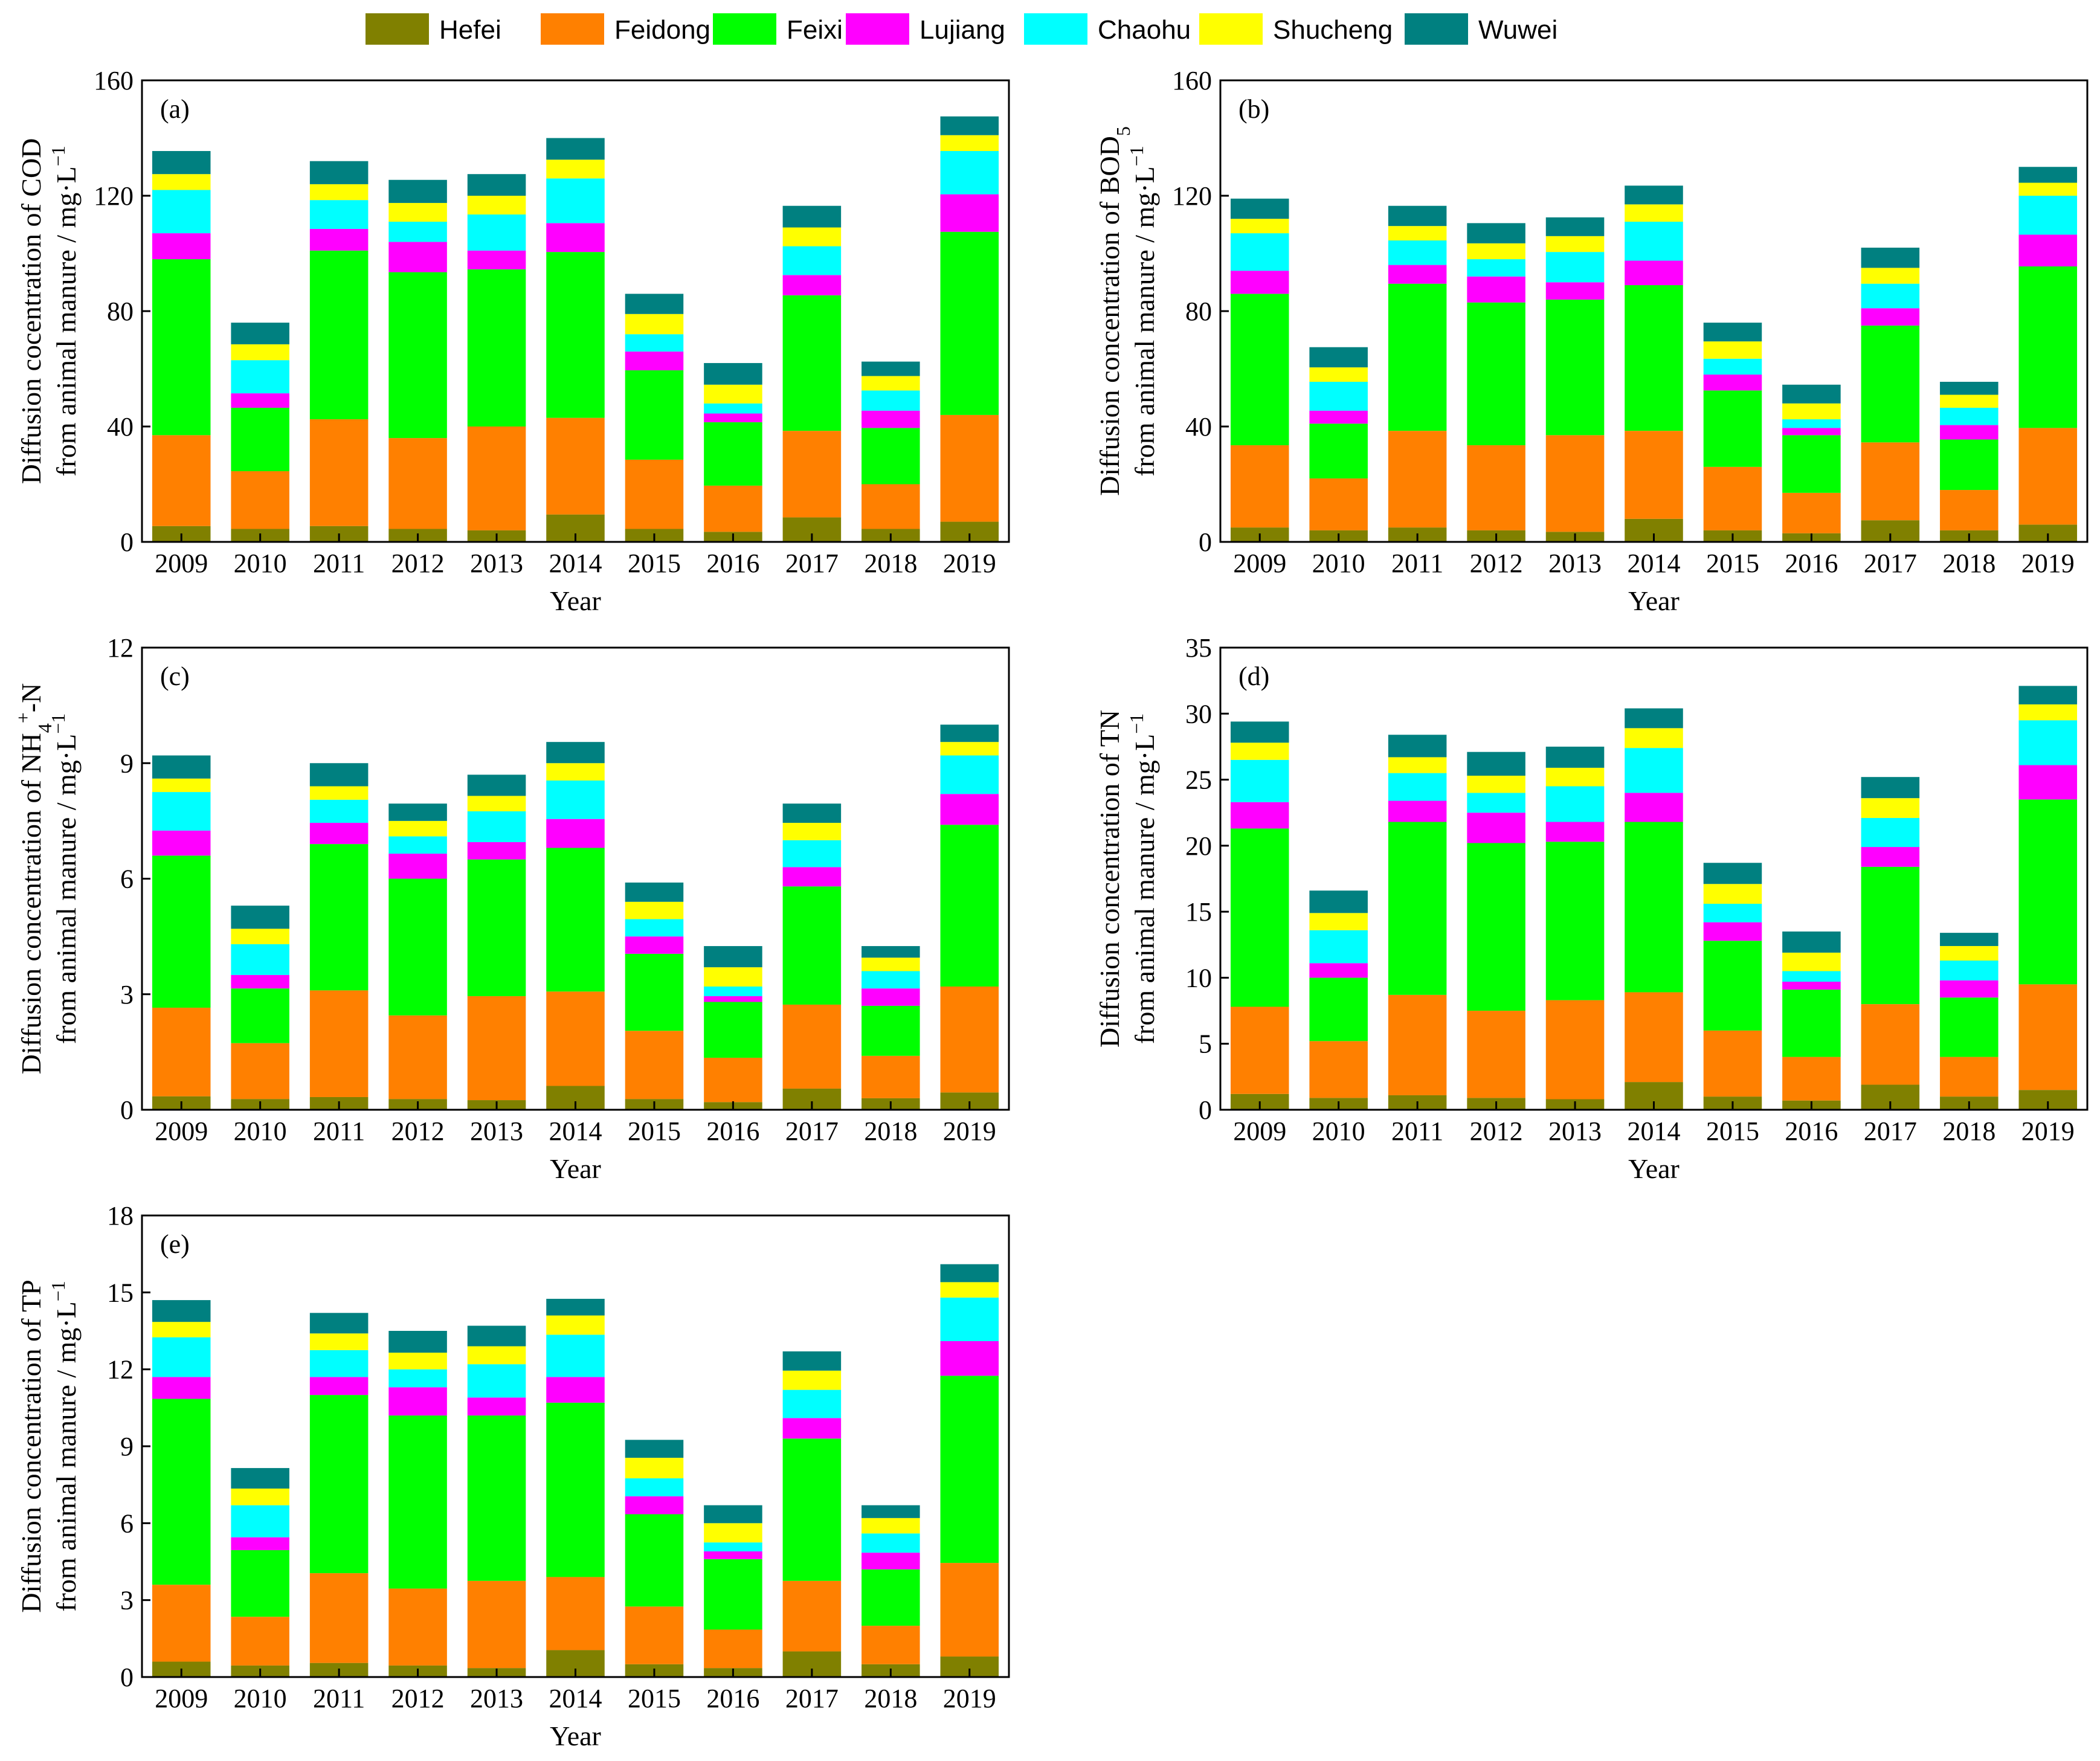 The height and width of the screenshot is (1761, 2100). Describe the element at coordinates (339, 1387) in the screenshot. I see `bar-lujiang-2011` at that location.